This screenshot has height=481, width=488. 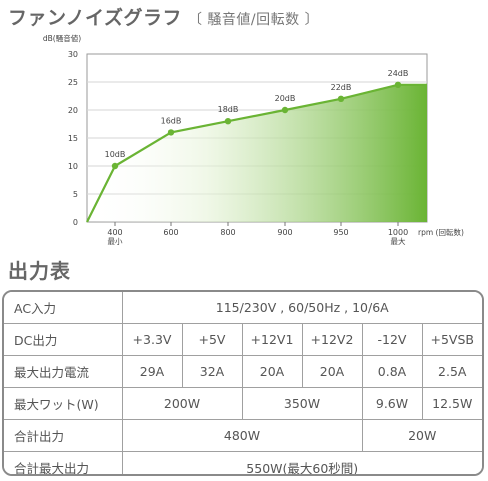 I want to click on spec-cell: 2.5A, so click(x=451, y=371).